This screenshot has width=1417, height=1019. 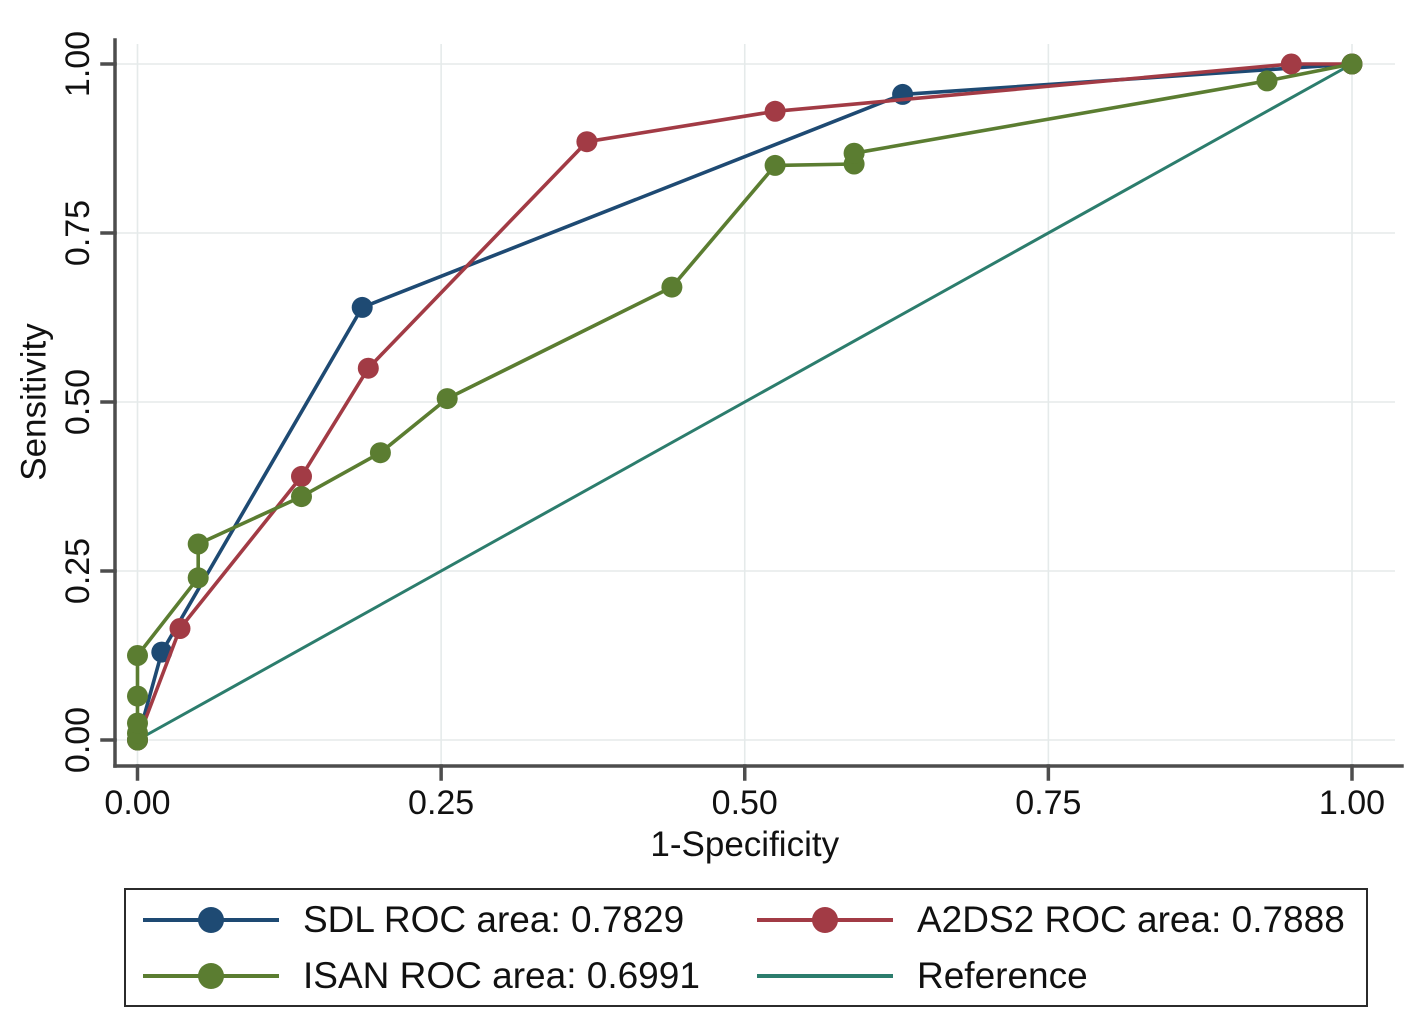 What do you see at coordinates (211, 919) in the screenshot?
I see `legend-line-sample-sdl` at bounding box center [211, 919].